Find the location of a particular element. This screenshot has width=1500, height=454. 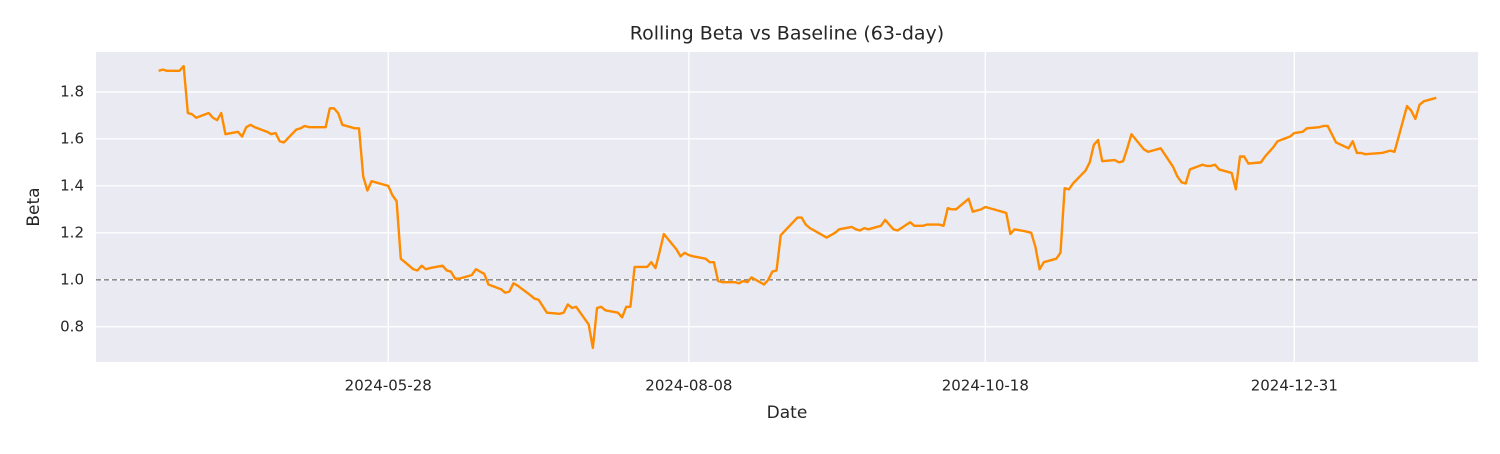

x-tick-label: 2024-12-31 is located at coordinates (1294, 386).